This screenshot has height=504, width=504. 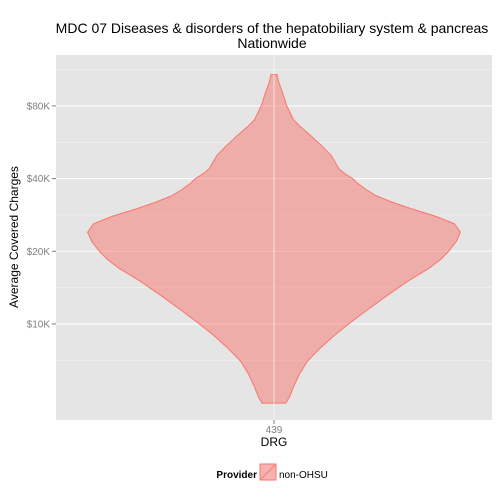 I want to click on x-axis-ticks: 439, so click(x=274, y=428).